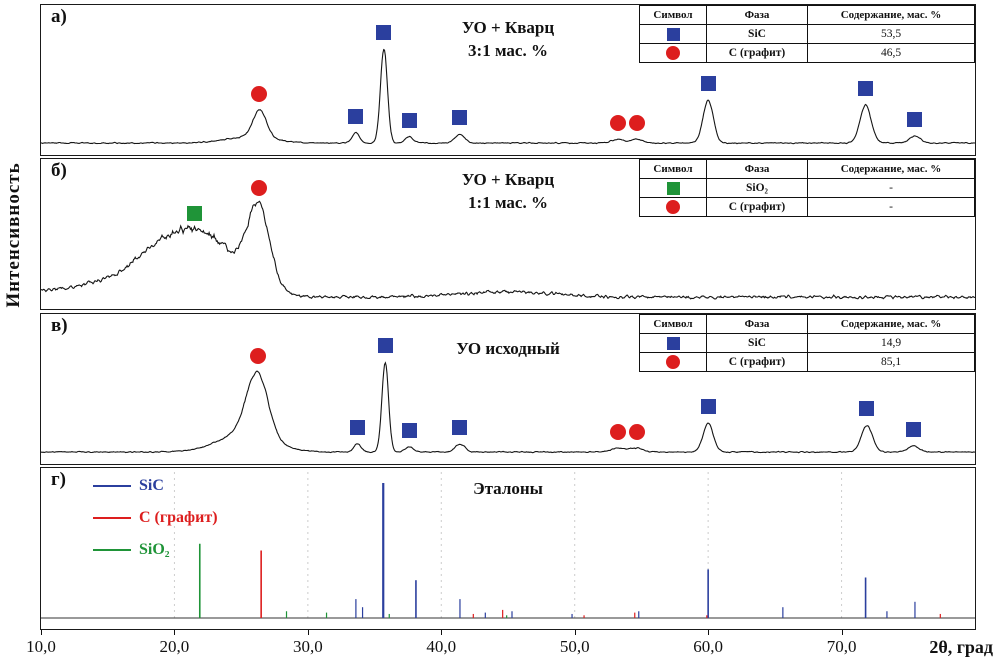 Image resolution: width=1000 pixels, height=668 pixels. What do you see at coordinates (891, 343) in the screenshot?
I see `content-cell: 14,9` at bounding box center [891, 343].